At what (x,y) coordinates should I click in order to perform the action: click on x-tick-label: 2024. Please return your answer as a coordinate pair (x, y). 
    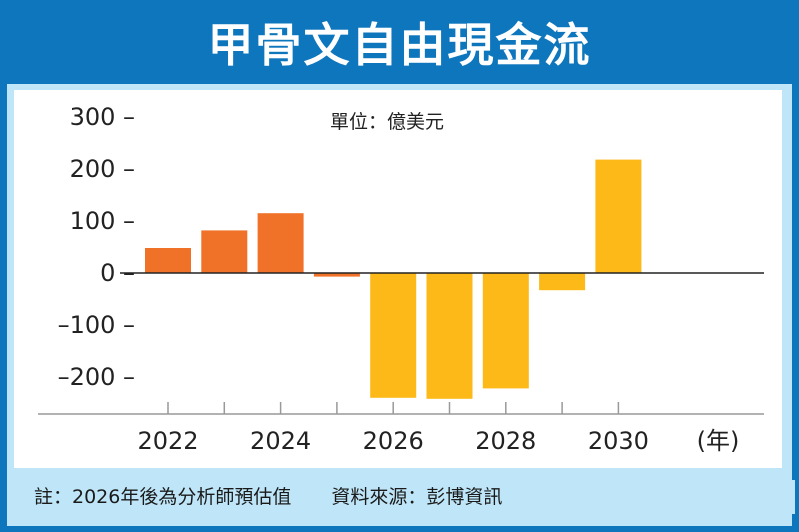
    Looking at the image, I should click on (280, 441).